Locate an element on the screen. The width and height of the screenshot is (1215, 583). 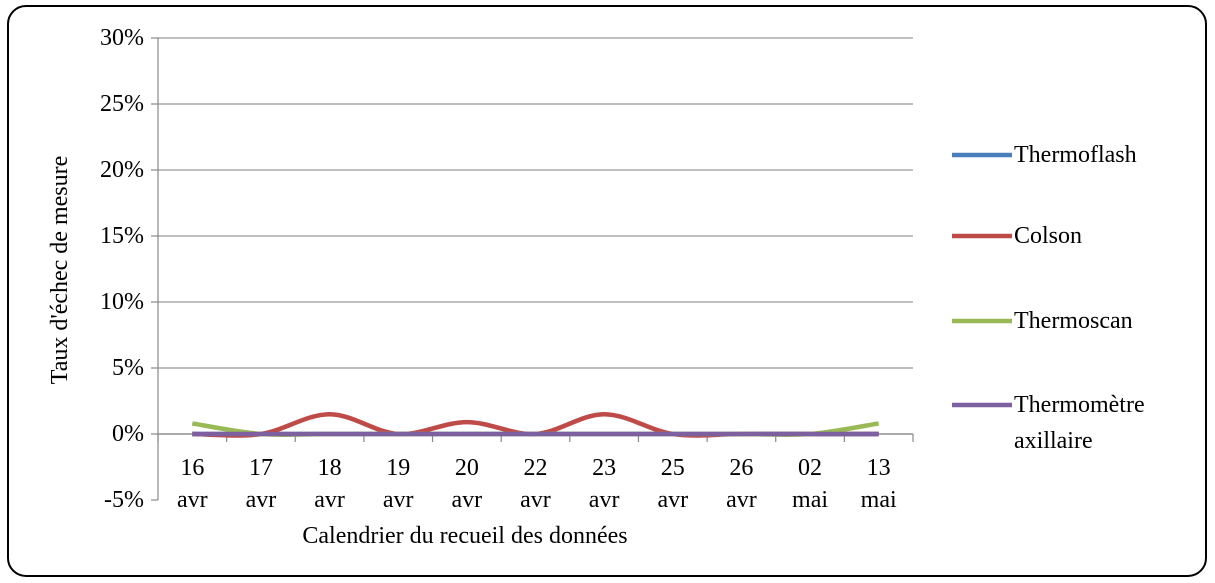
legend-label: Thermoscan is located at coordinates (1073, 321).